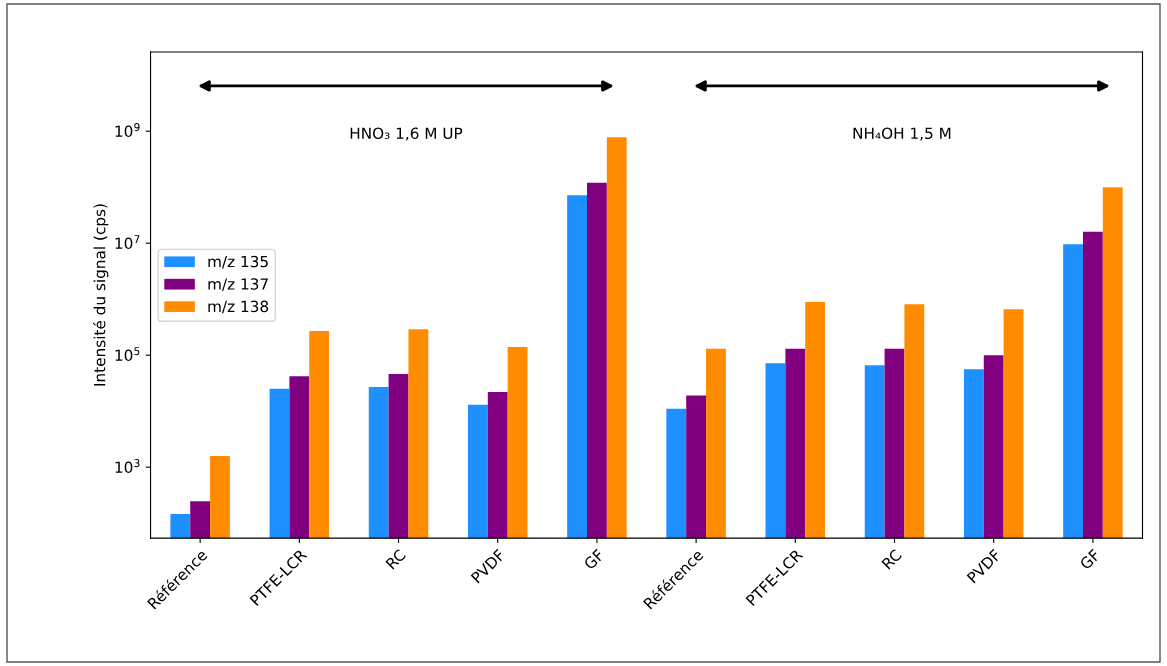 Image resolution: width=1167 pixels, height=666 pixels. I want to click on y-tick-label: 10$^{9}$, so click(127, 130).